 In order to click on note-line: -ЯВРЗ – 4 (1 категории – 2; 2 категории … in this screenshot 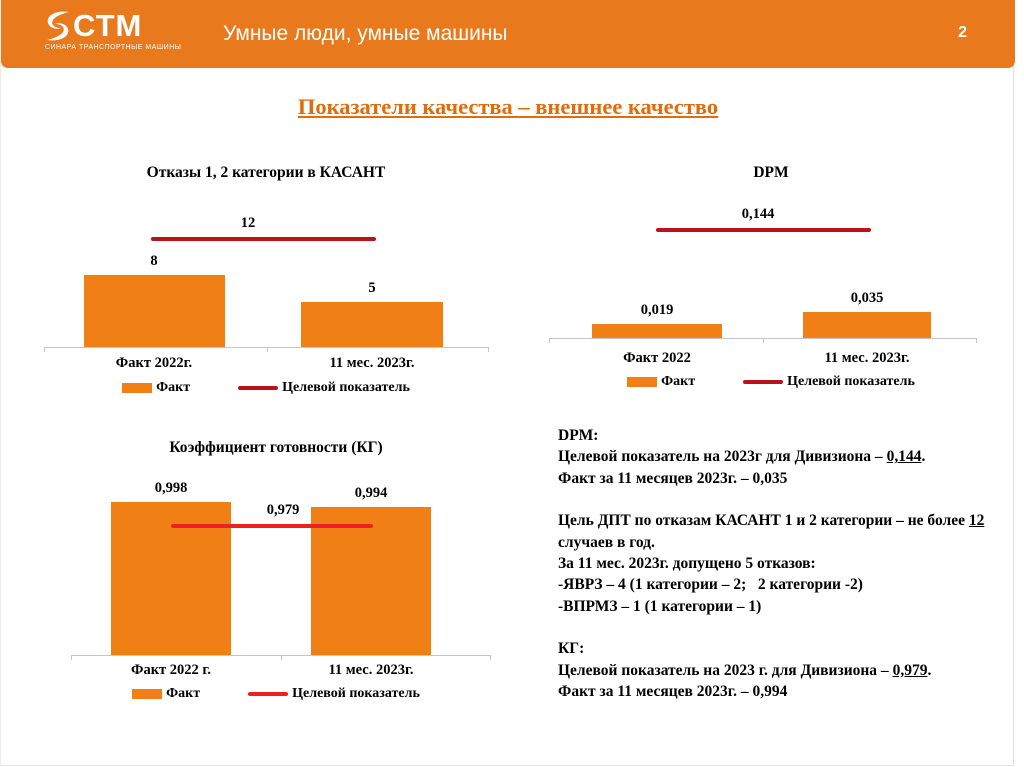, I will do `click(710, 585)`.